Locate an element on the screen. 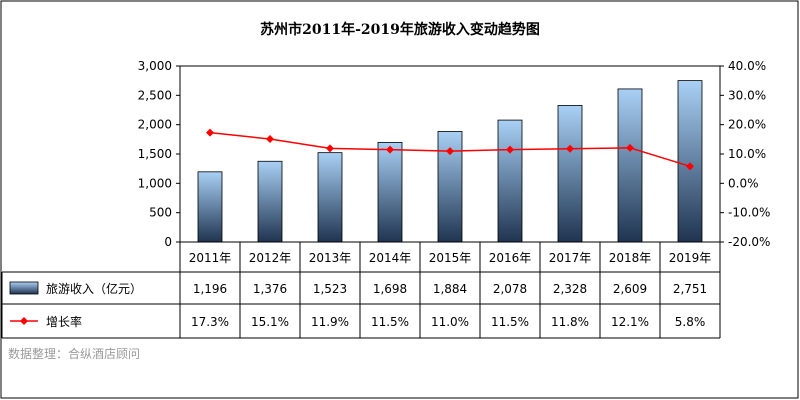  growth-rate-point-2015年 is located at coordinates (450, 151).